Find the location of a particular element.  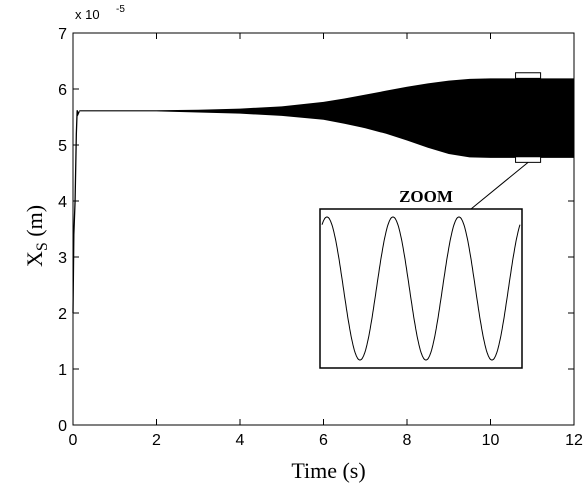

x-tick-label: 2 is located at coordinates (156, 440).